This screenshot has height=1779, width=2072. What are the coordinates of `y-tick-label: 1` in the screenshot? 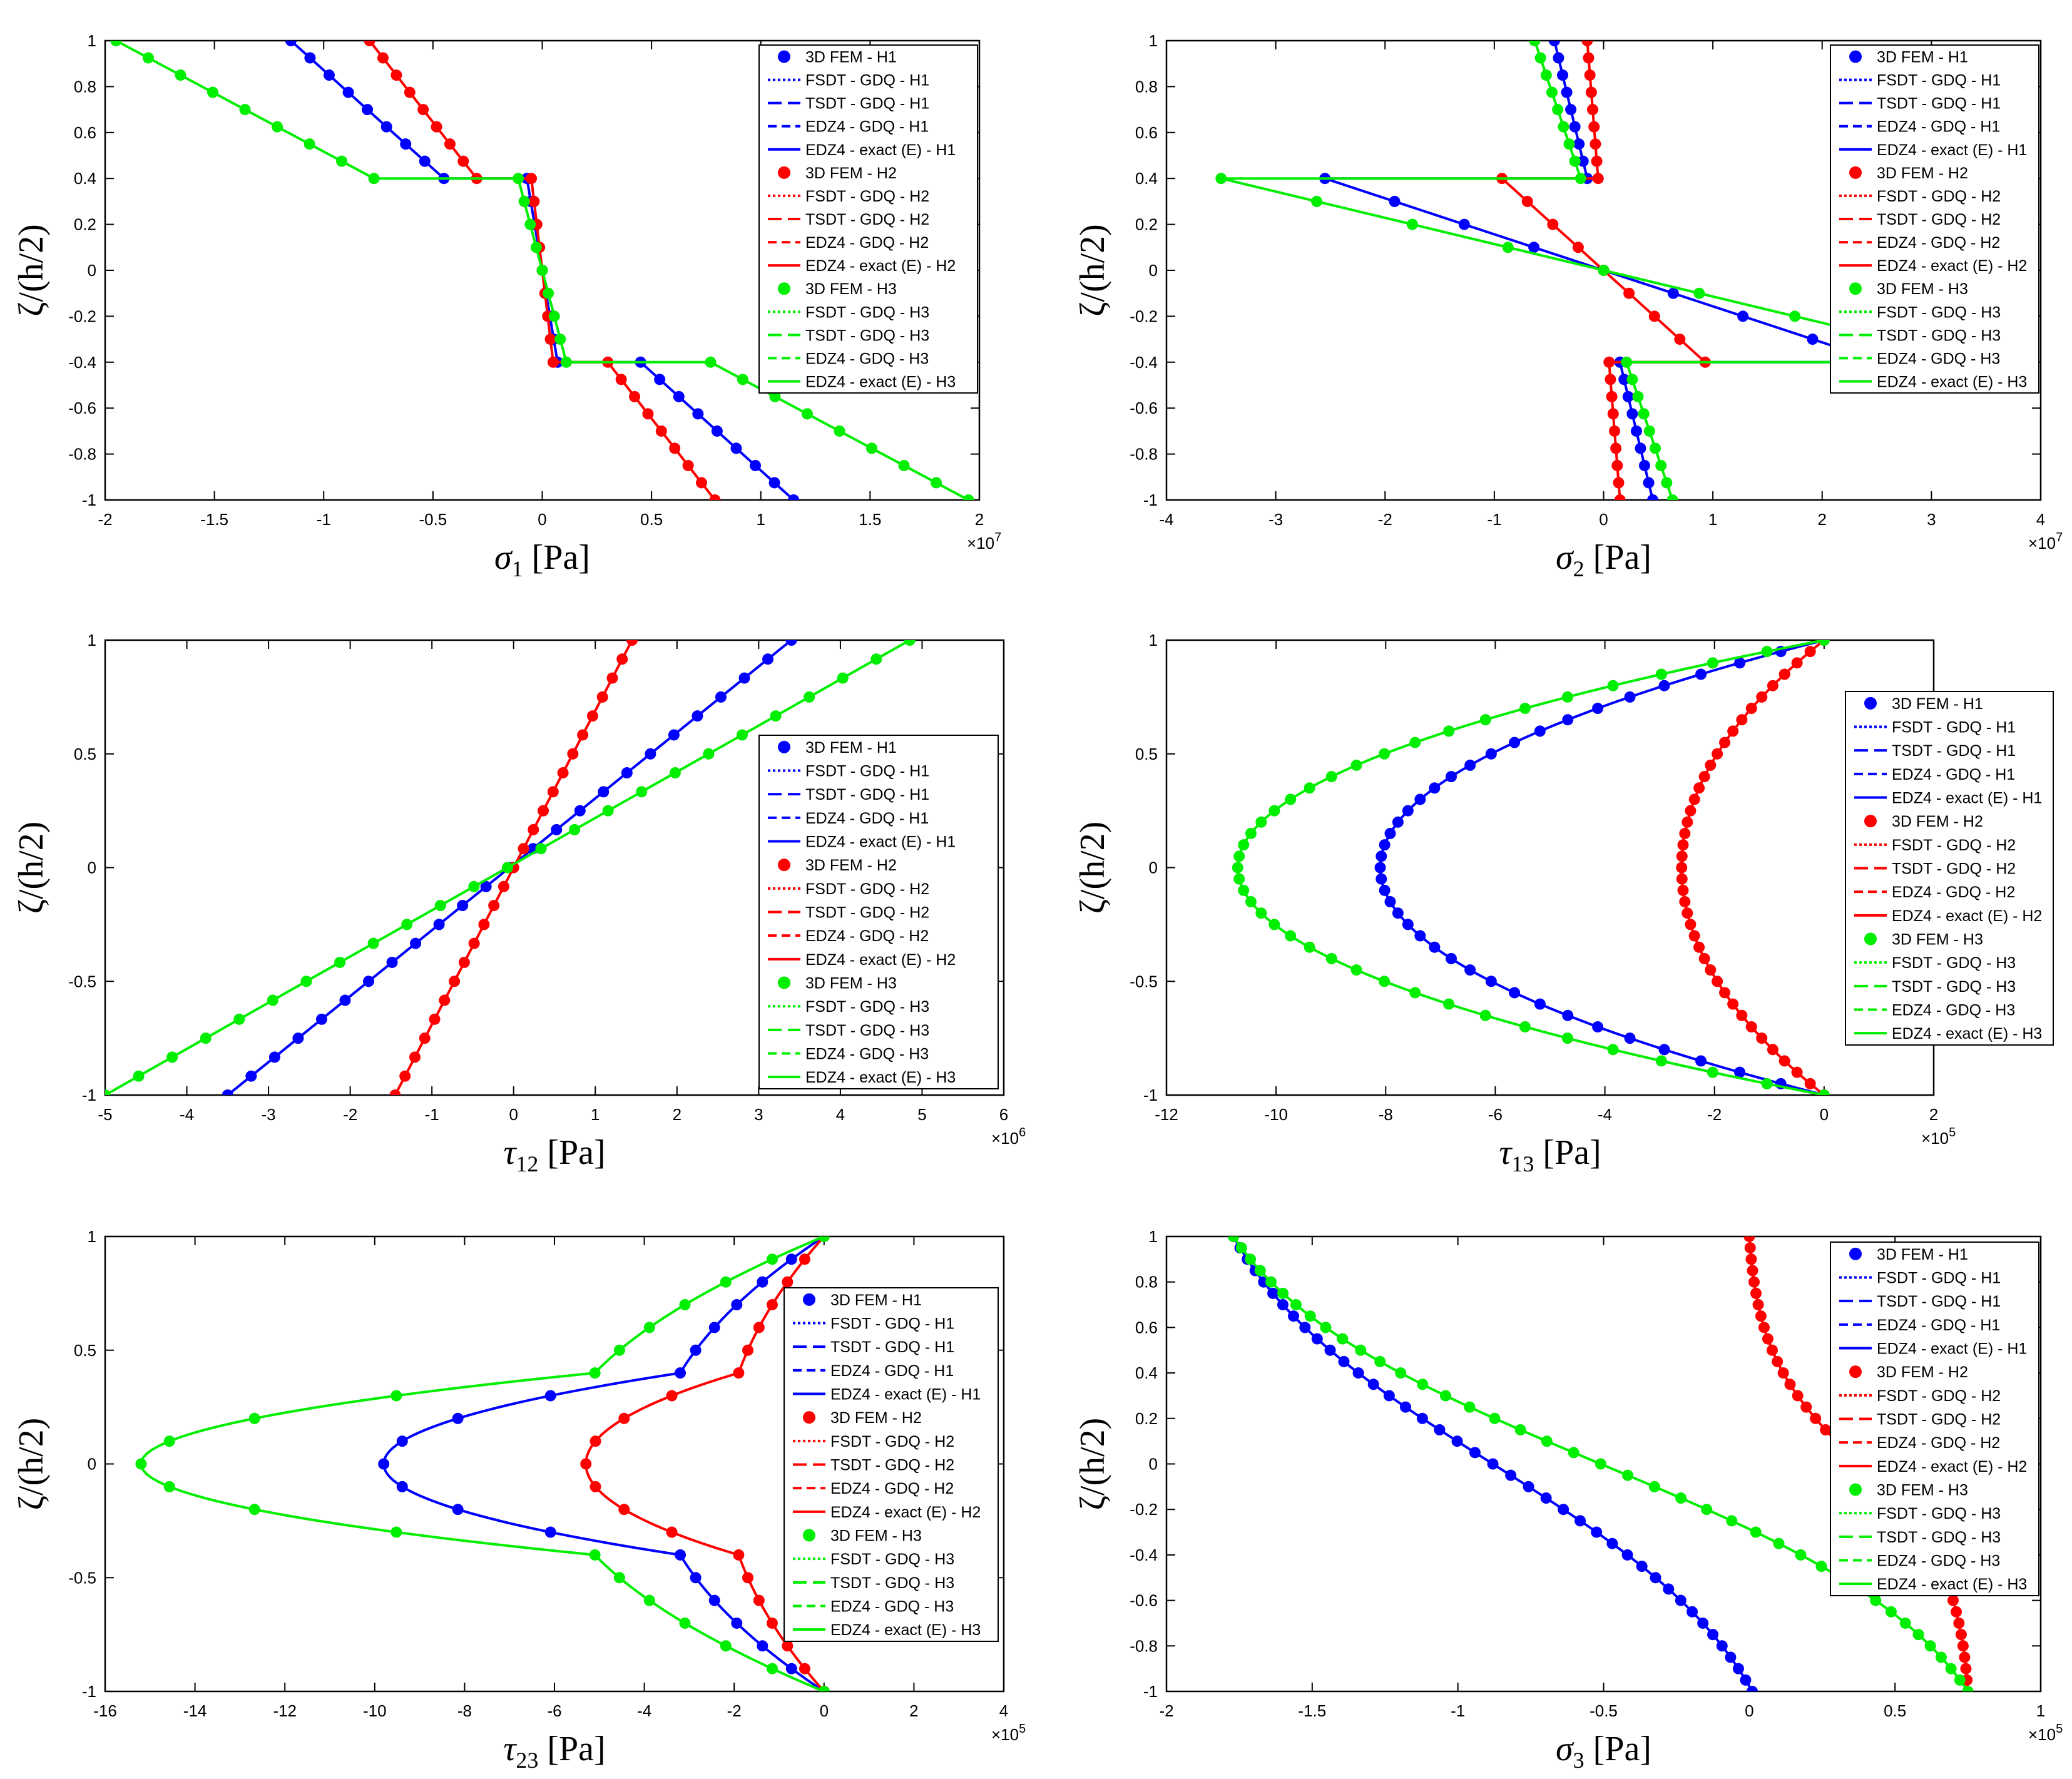 It's located at (92, 640).